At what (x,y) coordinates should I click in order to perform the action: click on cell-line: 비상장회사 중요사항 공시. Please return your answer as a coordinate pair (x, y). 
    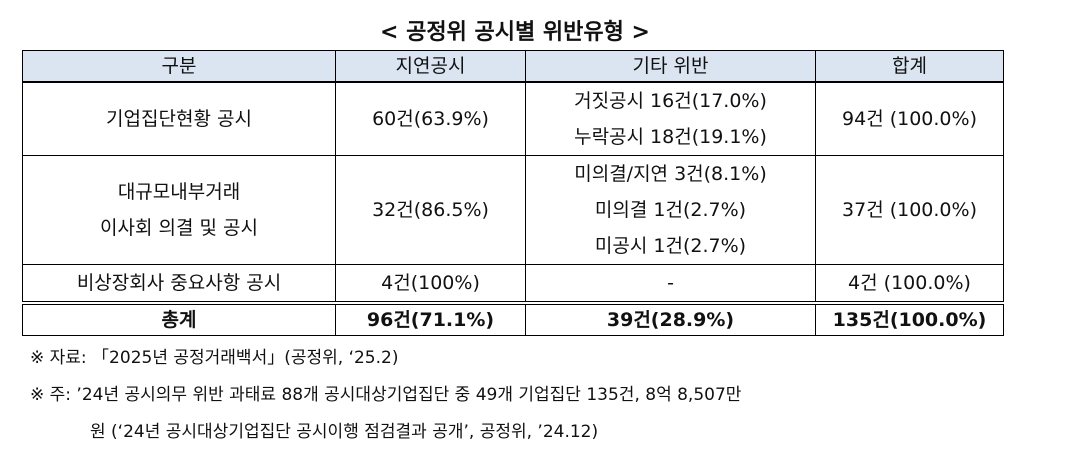
    Looking at the image, I should click on (179, 283).